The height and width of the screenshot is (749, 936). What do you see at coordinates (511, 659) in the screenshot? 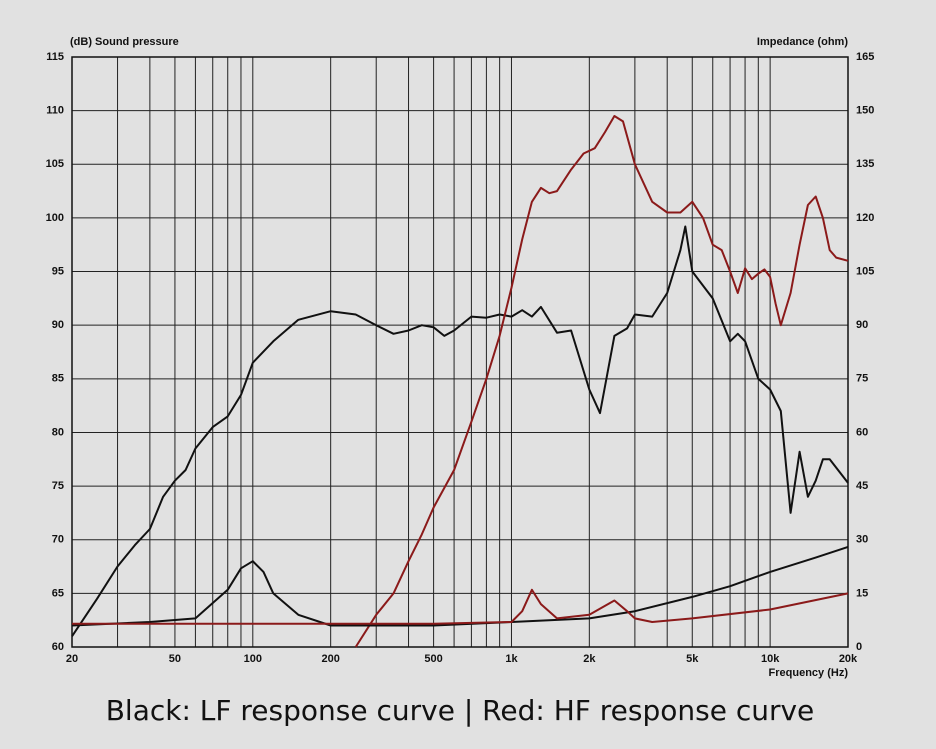
I see `x-tick-label: 1k` at bounding box center [511, 659].